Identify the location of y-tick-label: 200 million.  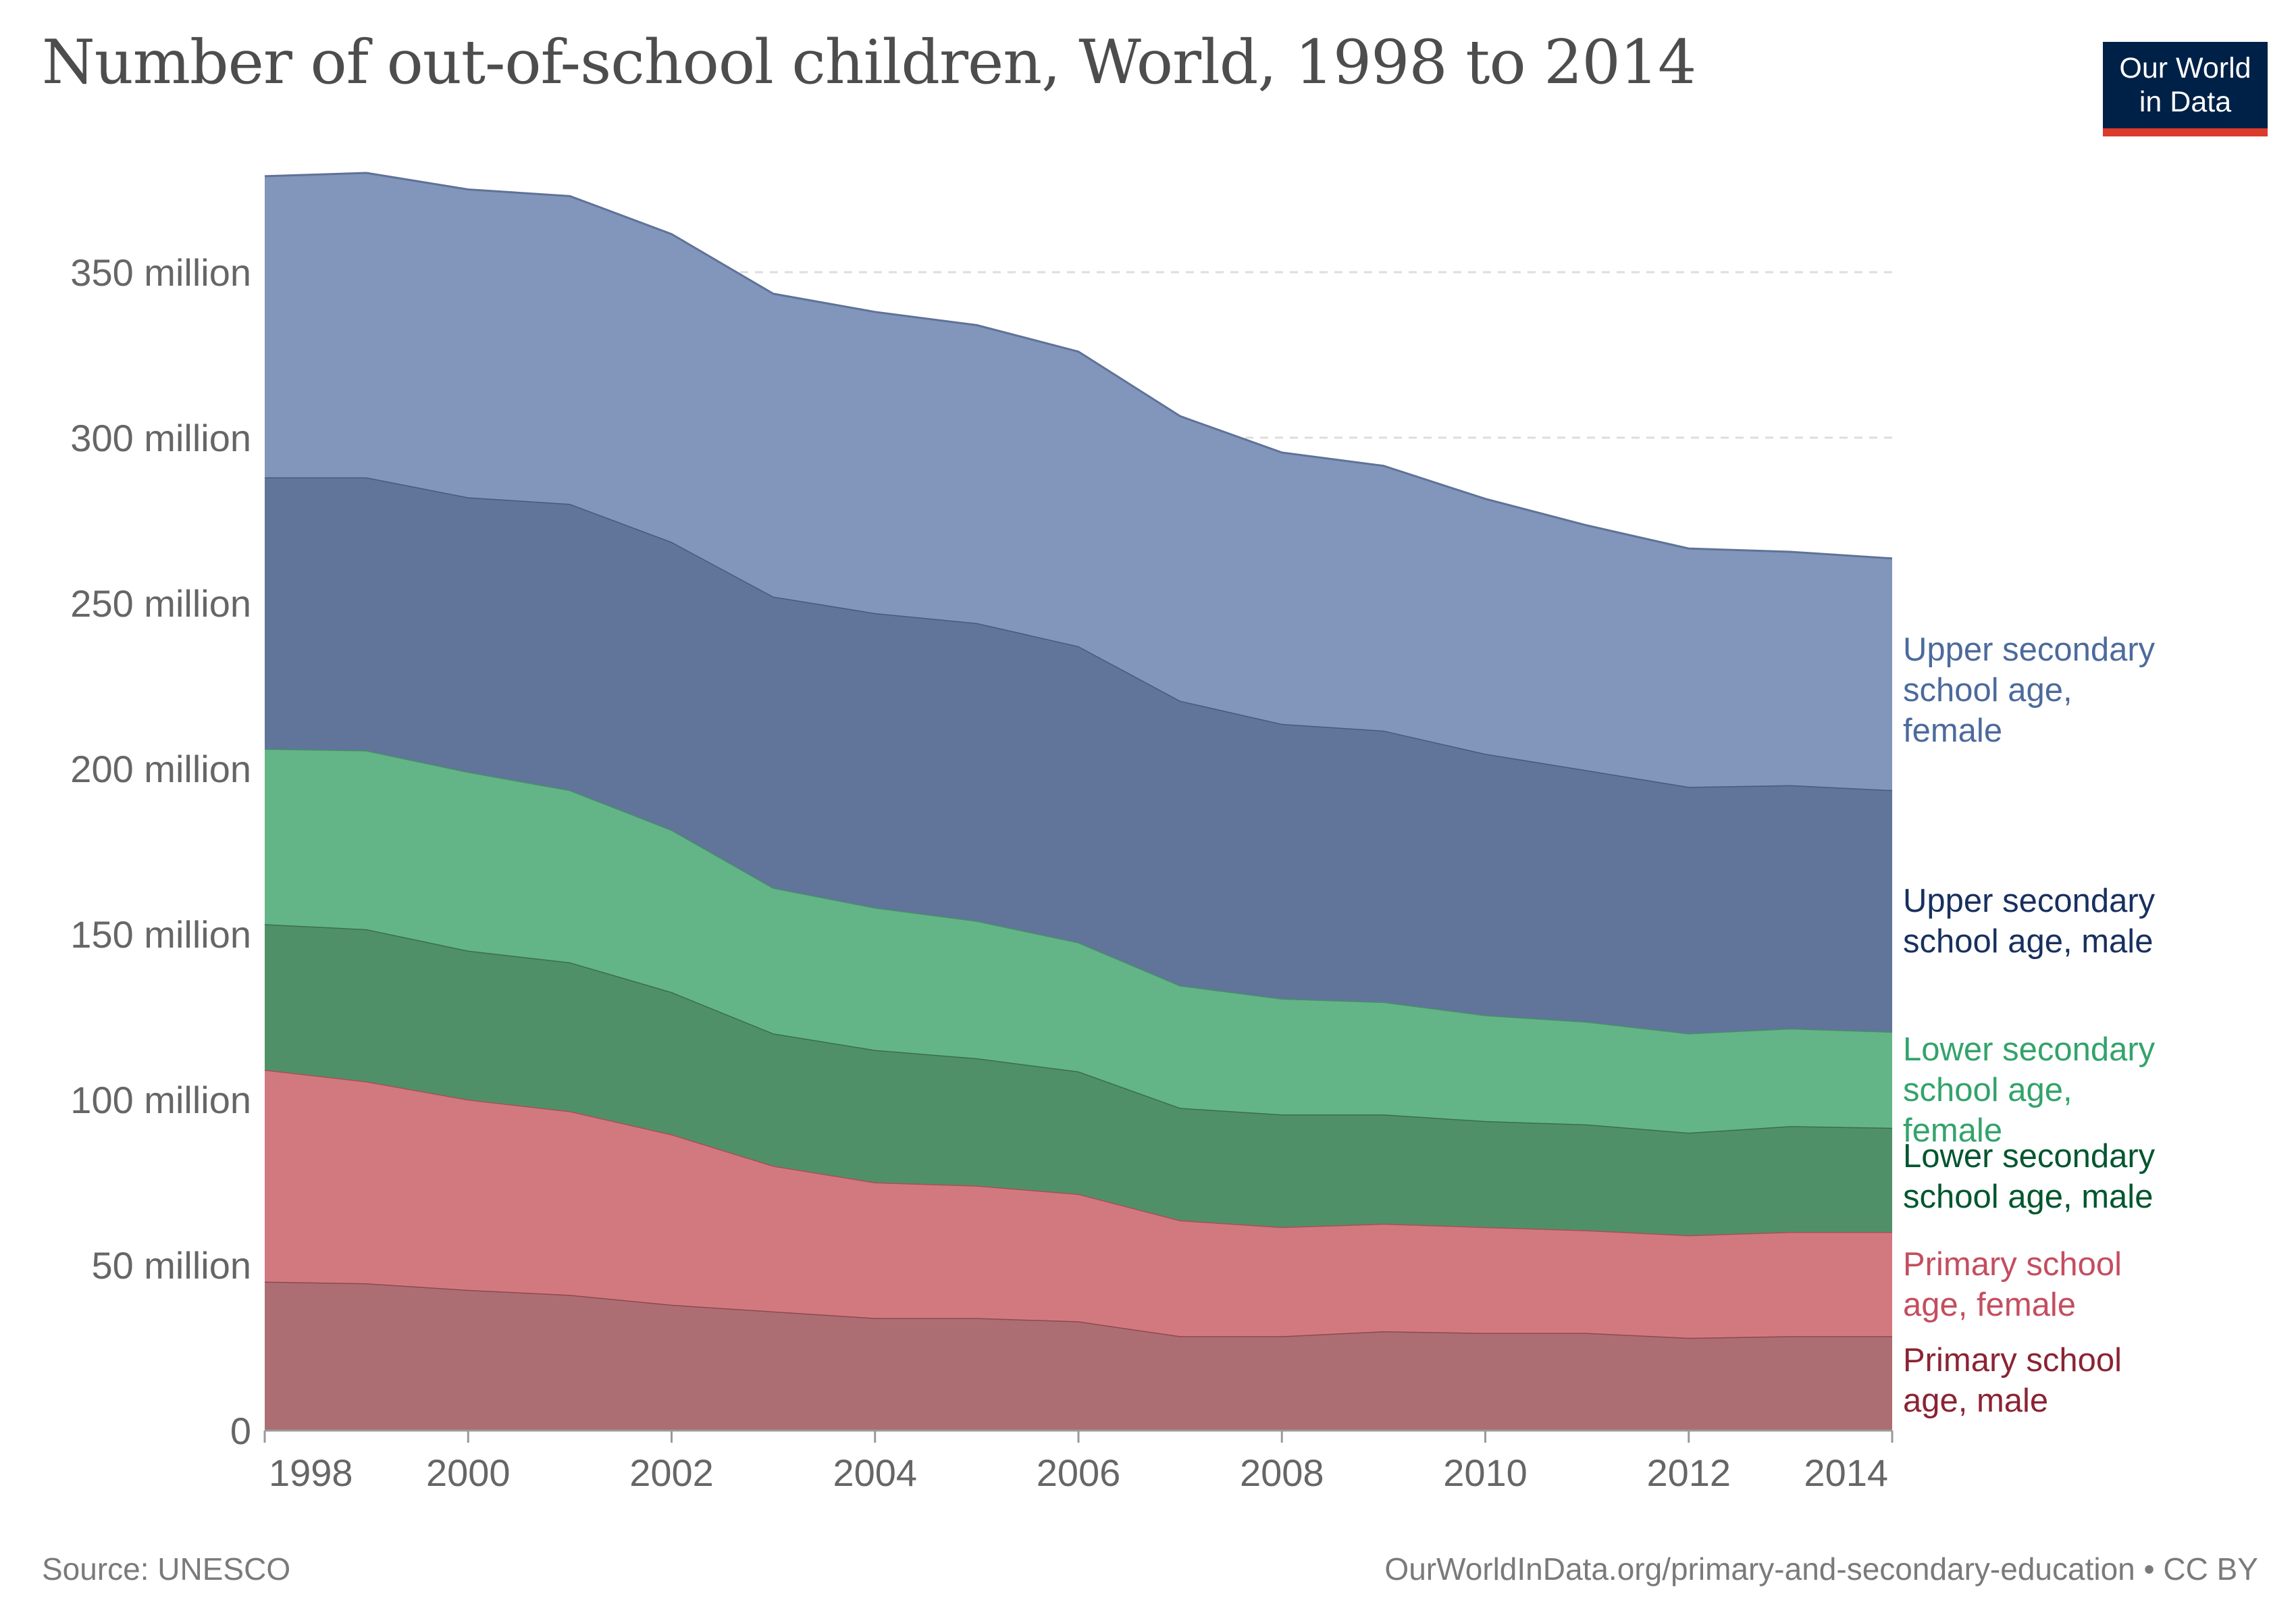
(160, 769).